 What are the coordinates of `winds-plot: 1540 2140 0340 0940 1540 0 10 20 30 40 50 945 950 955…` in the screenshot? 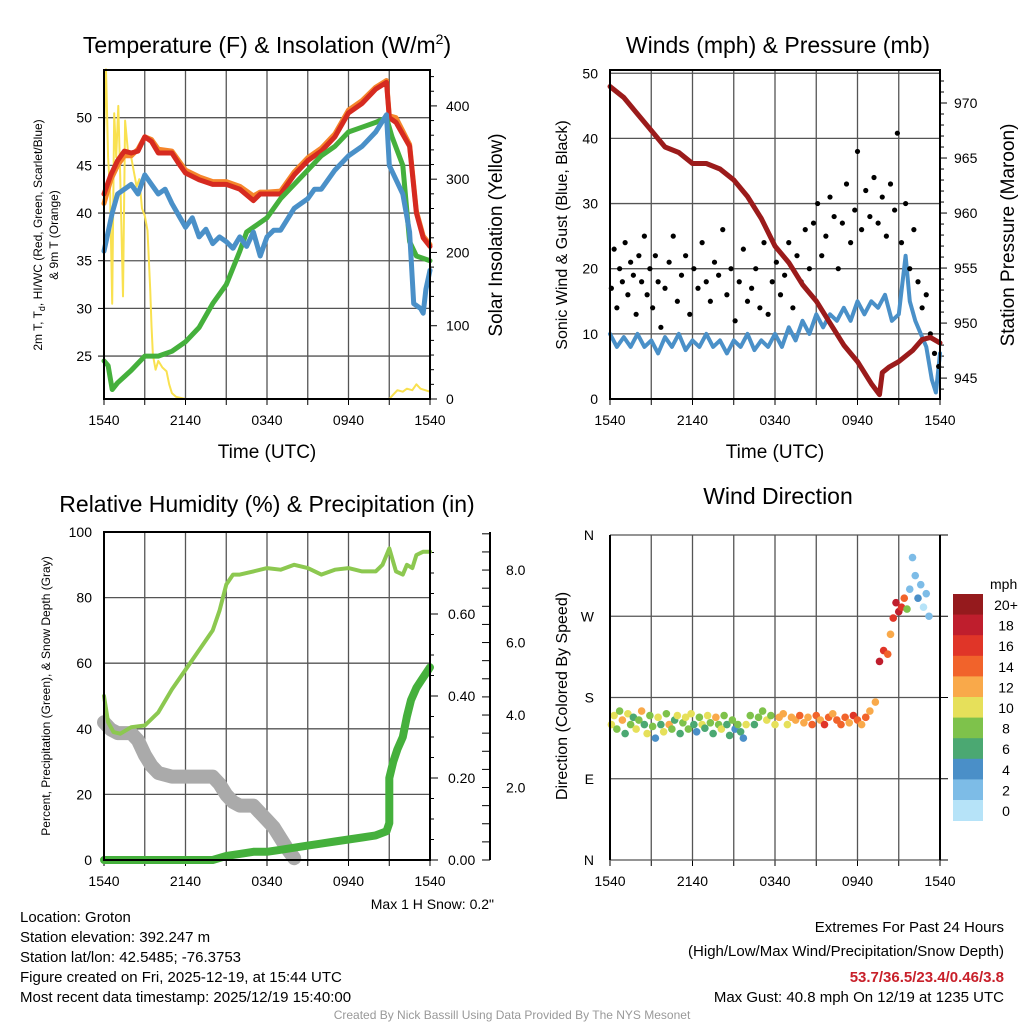 It's located at (779, 246).